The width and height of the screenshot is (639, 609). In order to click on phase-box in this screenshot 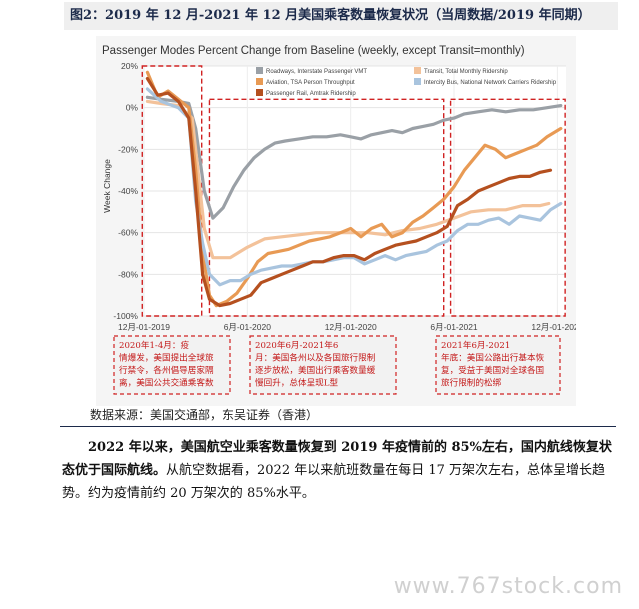, I will do `click(507, 207)`.